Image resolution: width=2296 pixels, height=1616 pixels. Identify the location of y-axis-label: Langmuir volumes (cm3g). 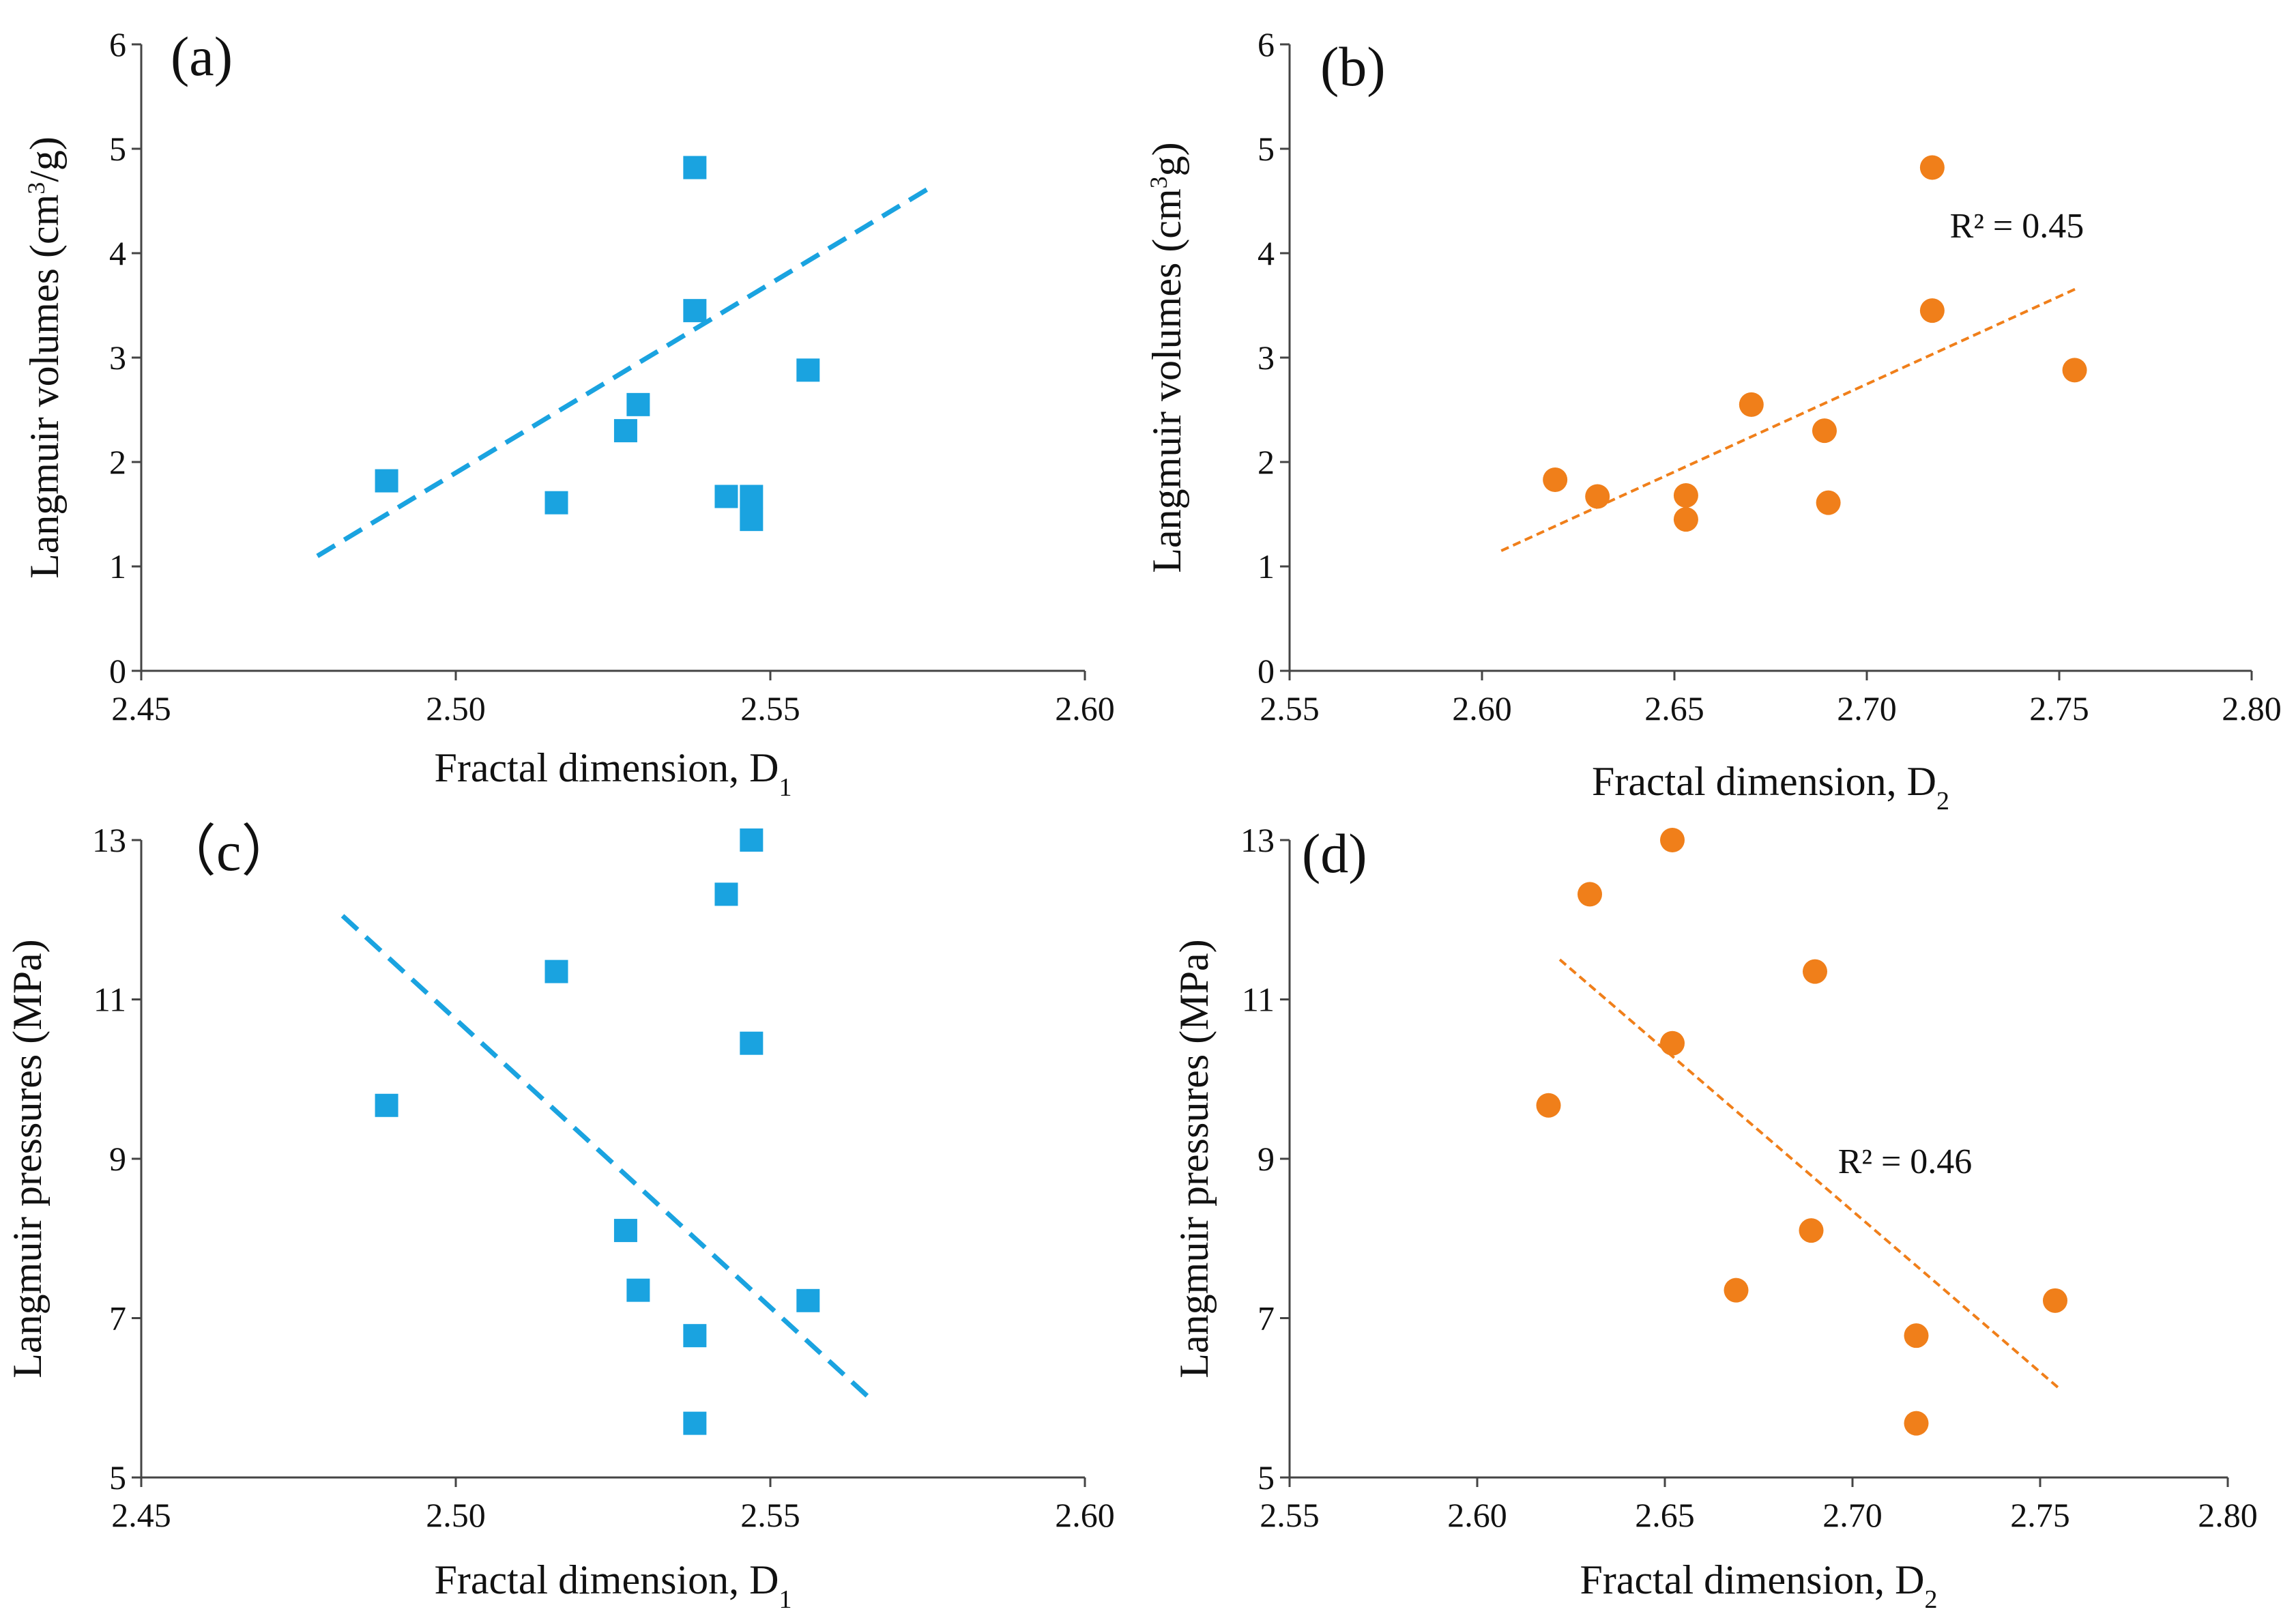
(1166, 357).